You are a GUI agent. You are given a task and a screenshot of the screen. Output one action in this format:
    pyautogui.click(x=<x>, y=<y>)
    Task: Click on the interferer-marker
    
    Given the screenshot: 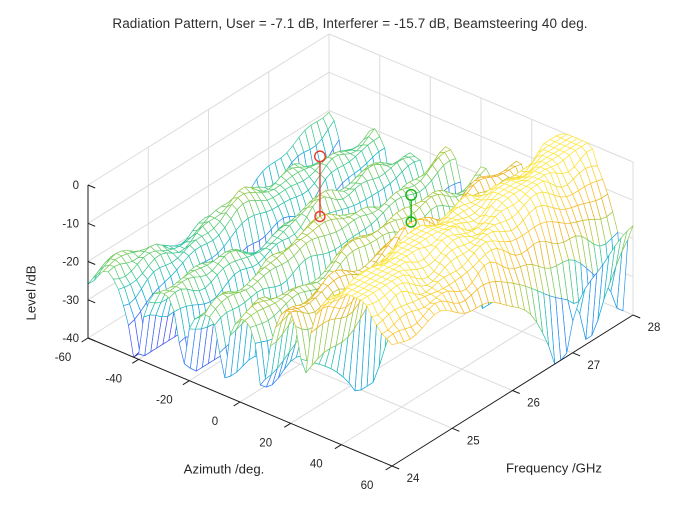 What is the action you would take?
    pyautogui.click(x=319, y=186)
    